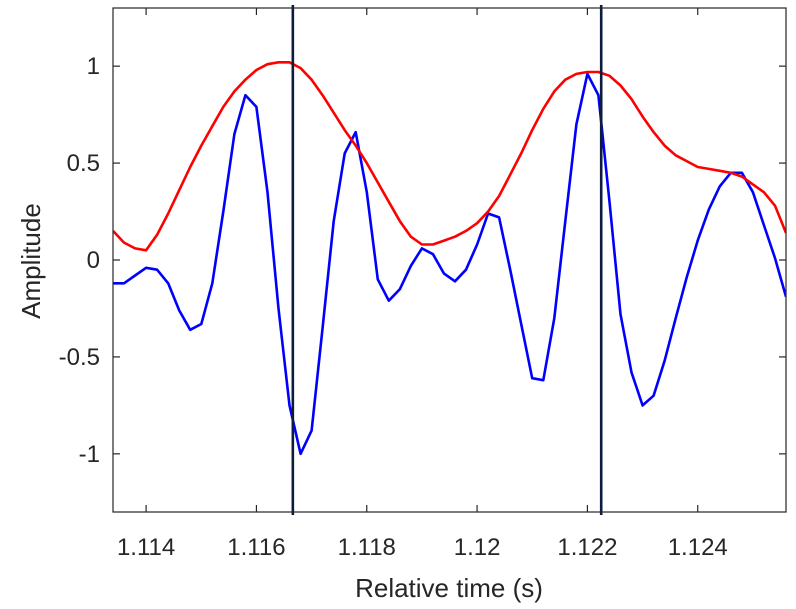 This screenshot has width=796, height=609. What do you see at coordinates (477, 547) in the screenshot?
I see `x-tick-label: 1.12` at bounding box center [477, 547].